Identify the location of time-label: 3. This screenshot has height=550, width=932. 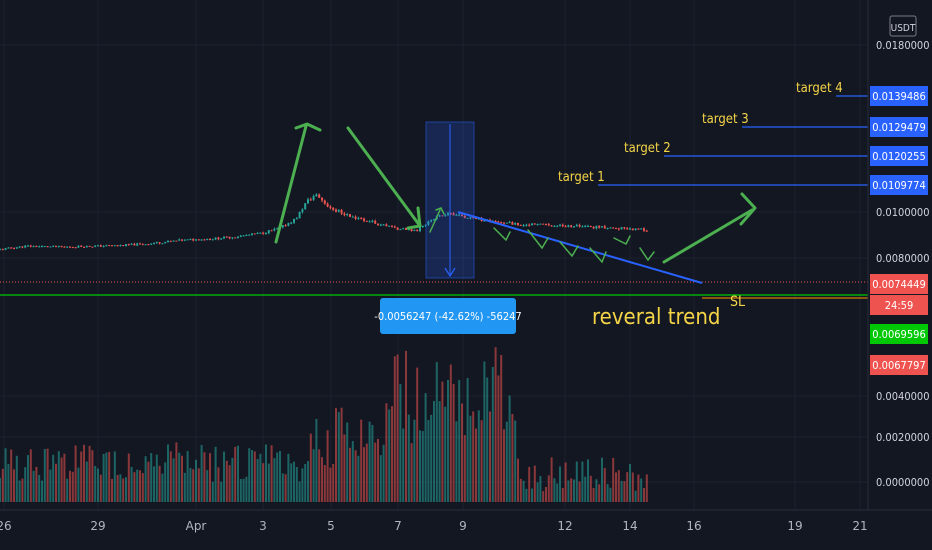
(263, 526).